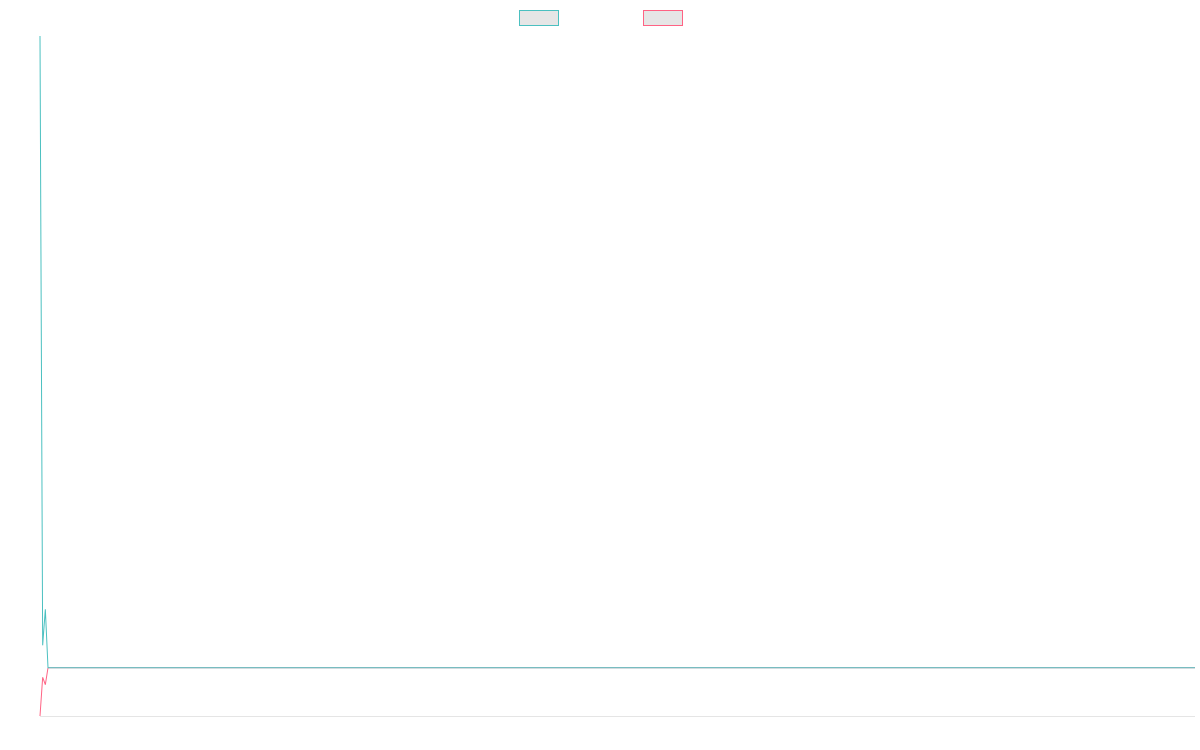 The image size is (1200, 750). What do you see at coordinates (617, 692) in the screenshot?
I see `series-line` at bounding box center [617, 692].